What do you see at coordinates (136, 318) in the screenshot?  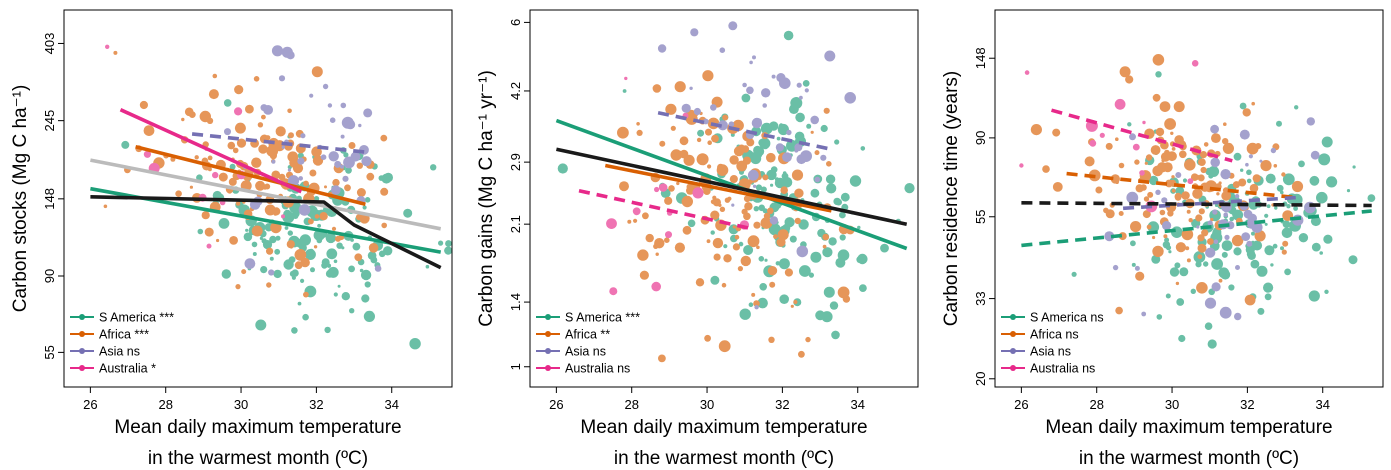 I see `legend-label: S America ***` at bounding box center [136, 318].